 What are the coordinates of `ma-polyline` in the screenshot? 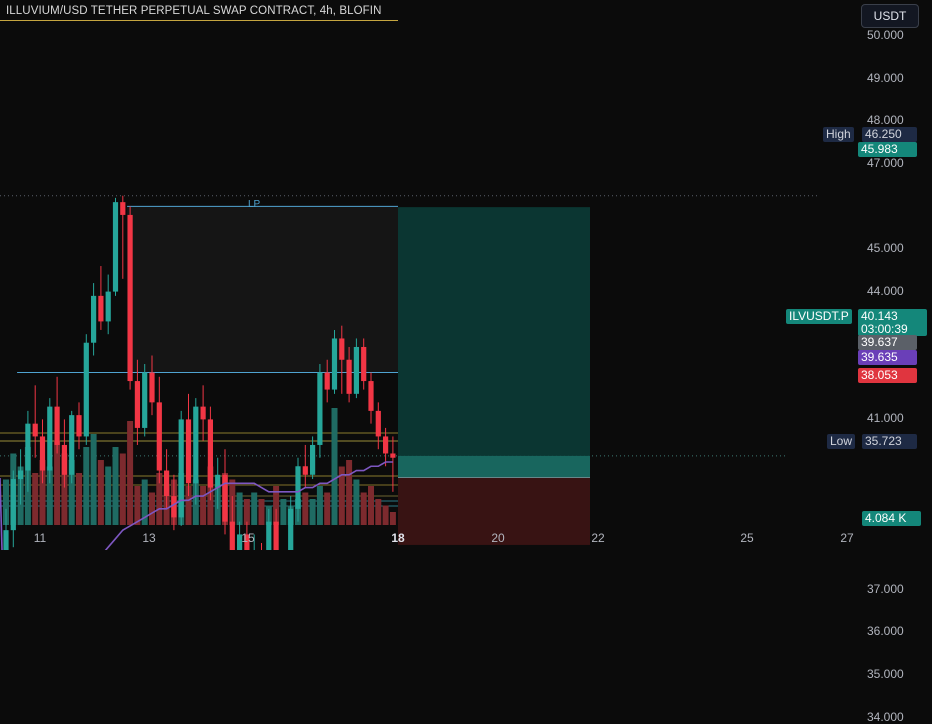 It's located at (248, 505).